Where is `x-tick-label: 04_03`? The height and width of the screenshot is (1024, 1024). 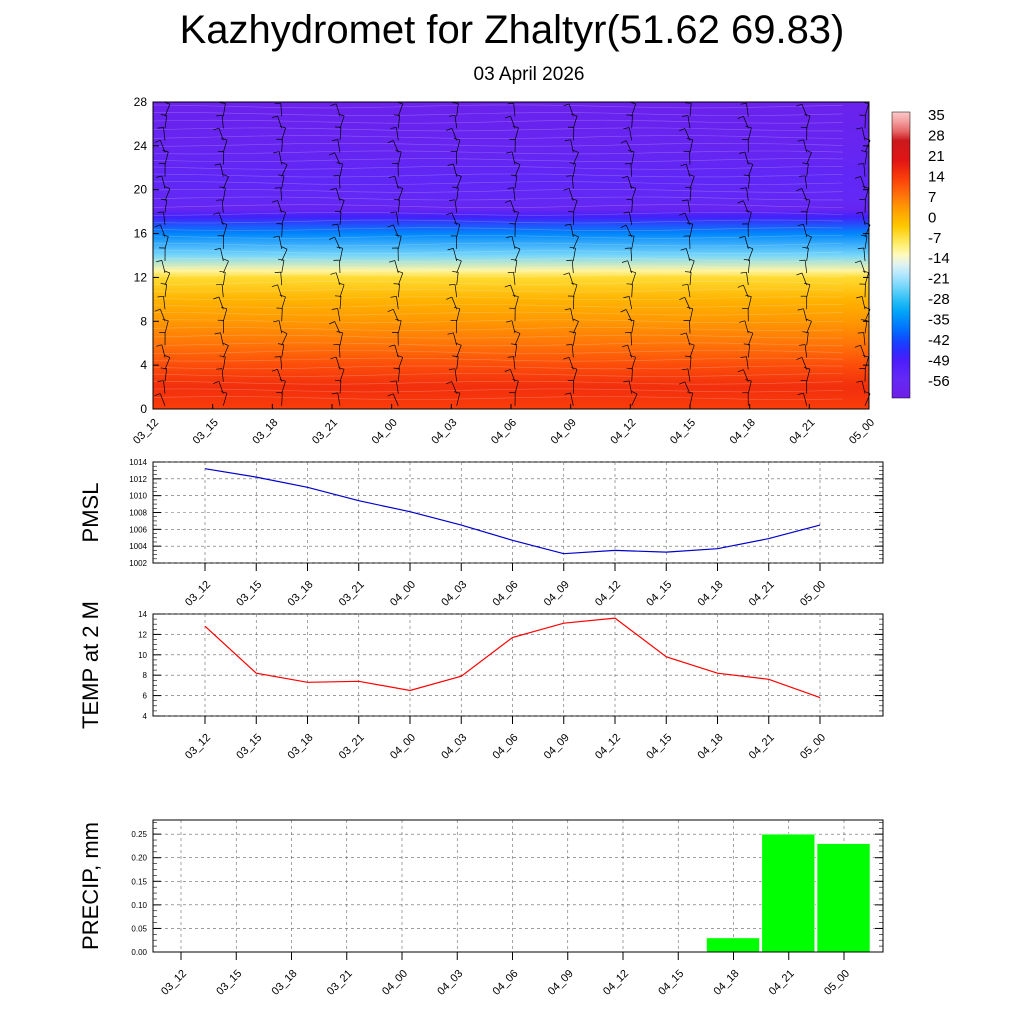
x-tick-label: 04_03 is located at coordinates (454, 747).